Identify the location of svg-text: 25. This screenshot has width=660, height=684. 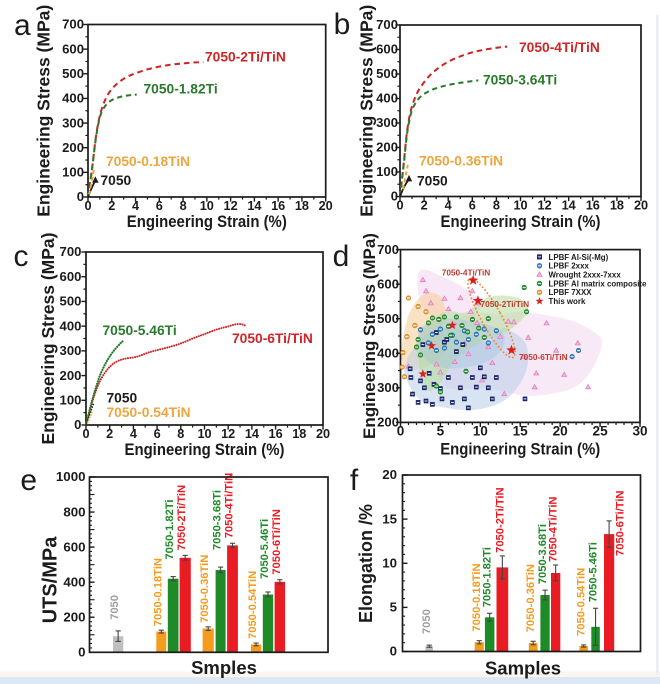
(601, 430).